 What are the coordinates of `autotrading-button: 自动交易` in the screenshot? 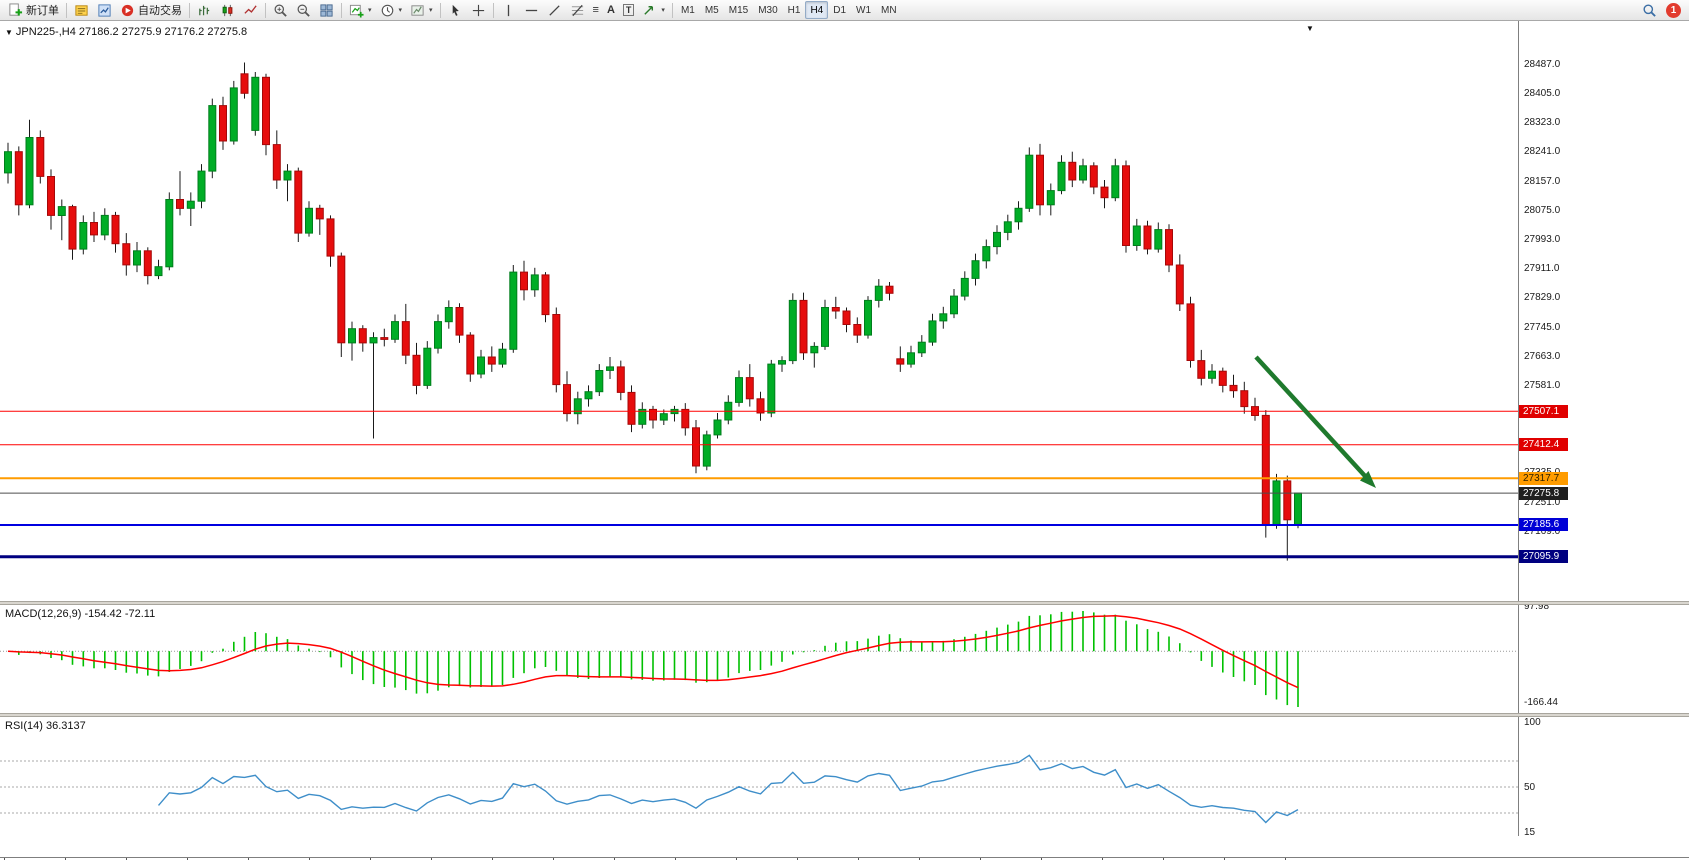 It's located at (151, 10).